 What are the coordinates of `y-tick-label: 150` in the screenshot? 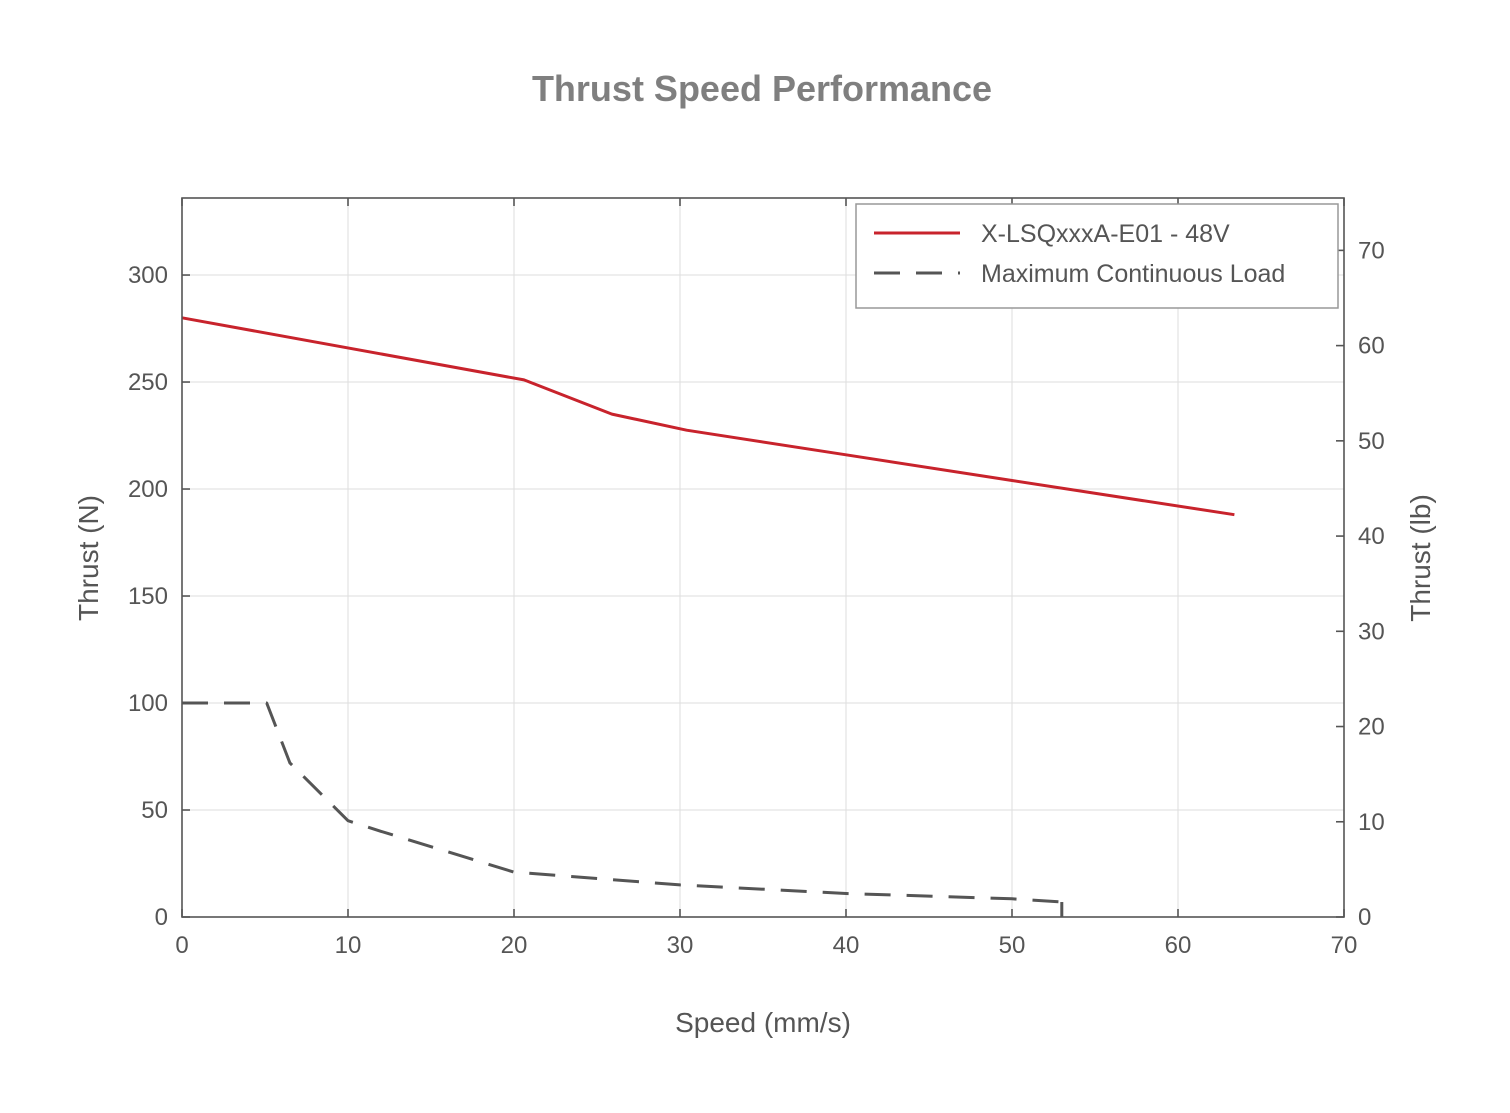 It's located at (148, 596).